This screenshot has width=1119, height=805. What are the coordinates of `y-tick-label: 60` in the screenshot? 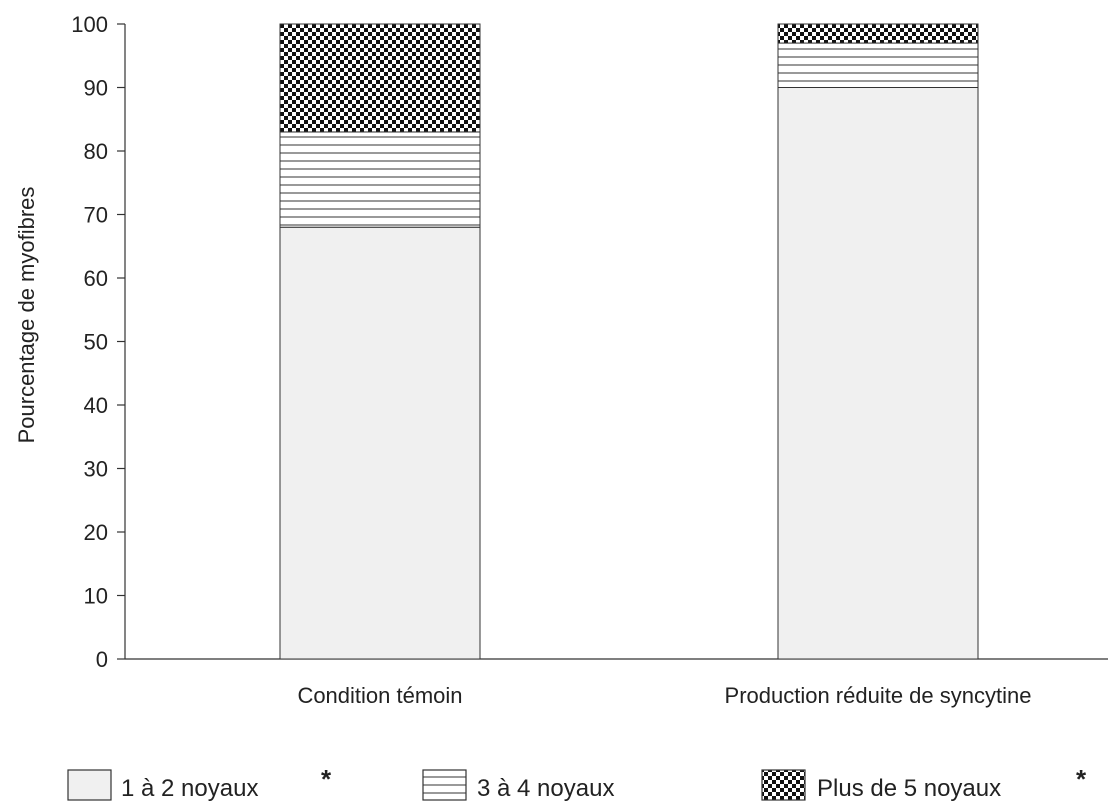 It's located at (96, 278).